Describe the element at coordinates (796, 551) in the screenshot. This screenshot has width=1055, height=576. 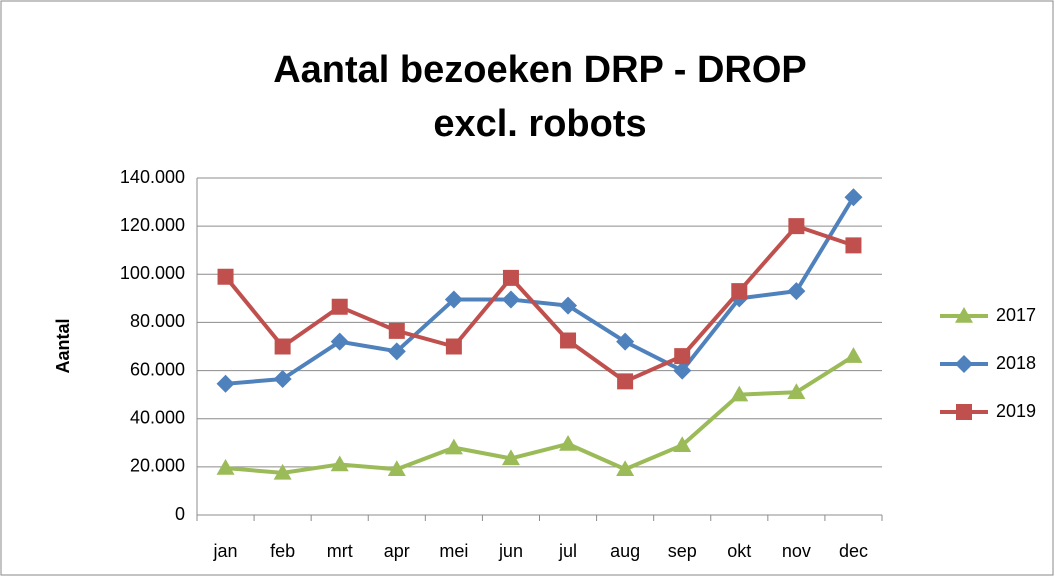
I see `x-tick-label: nov` at that location.